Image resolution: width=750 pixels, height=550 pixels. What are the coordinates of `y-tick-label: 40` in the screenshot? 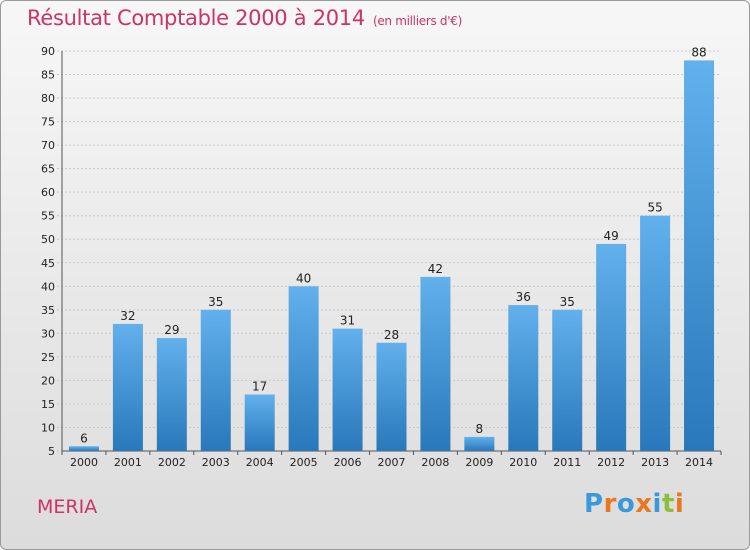 It's located at (48, 286).